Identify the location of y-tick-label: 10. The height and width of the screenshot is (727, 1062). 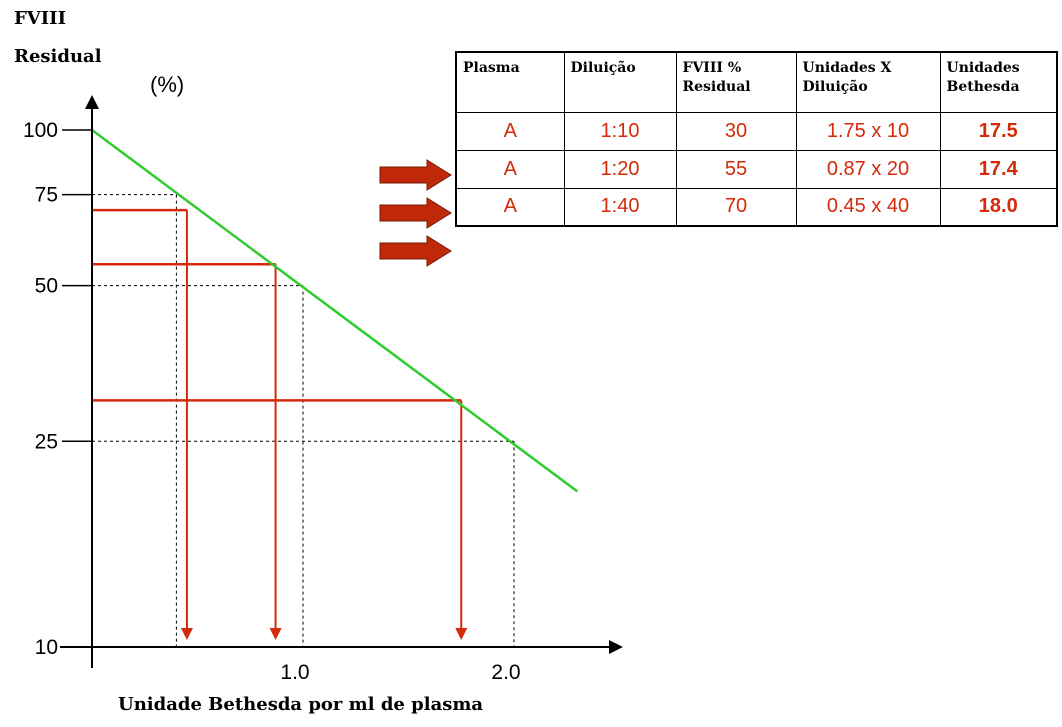
(46, 647).